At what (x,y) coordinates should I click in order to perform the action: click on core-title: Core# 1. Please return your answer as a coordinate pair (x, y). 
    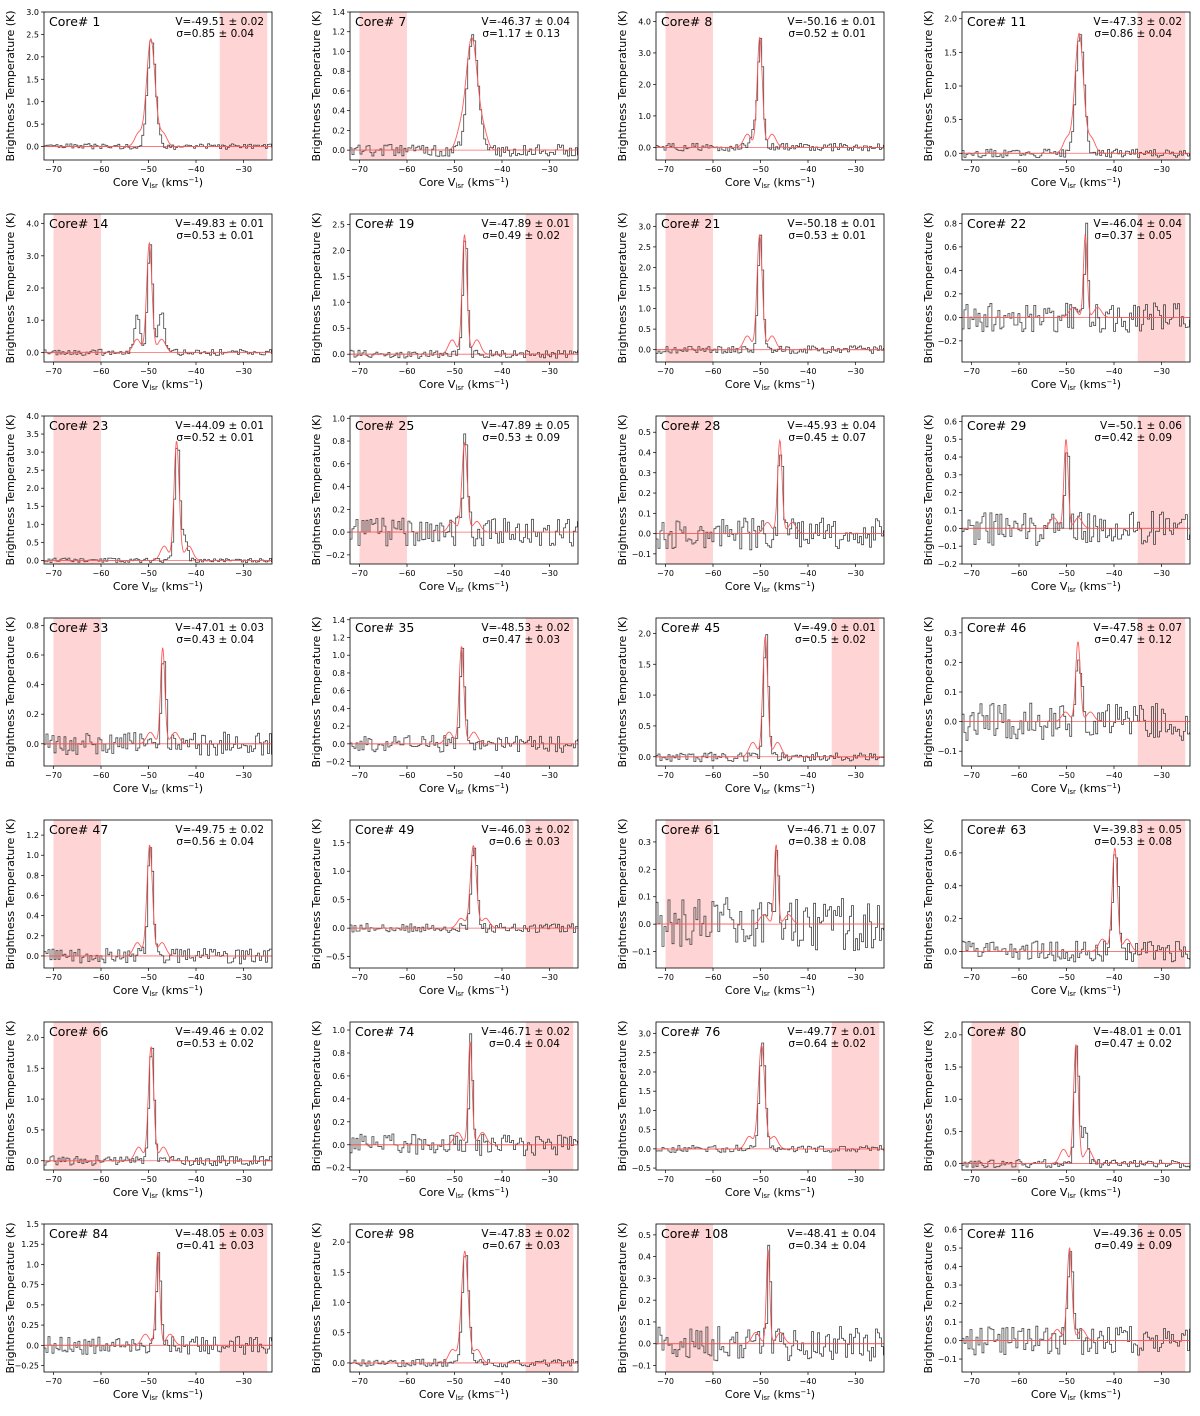
    Looking at the image, I should click on (74, 21).